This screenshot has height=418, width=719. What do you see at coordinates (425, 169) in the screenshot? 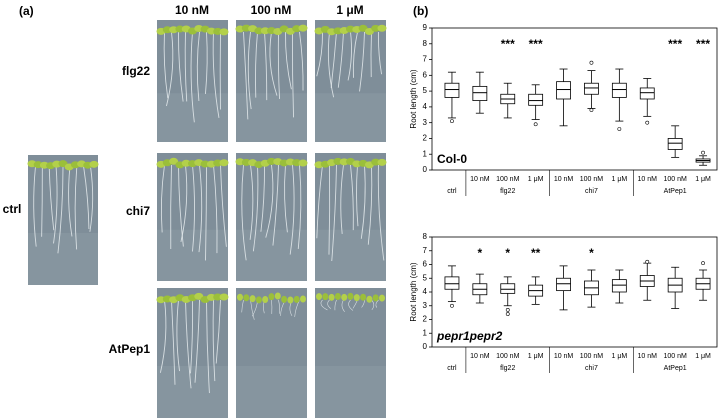
I see `y-tick-label: 0` at bounding box center [425, 169].